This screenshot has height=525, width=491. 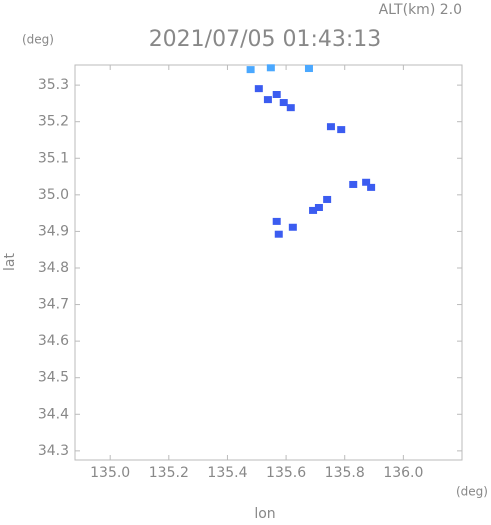 I want to click on x-tick-label: 136.0, so click(x=403, y=473).